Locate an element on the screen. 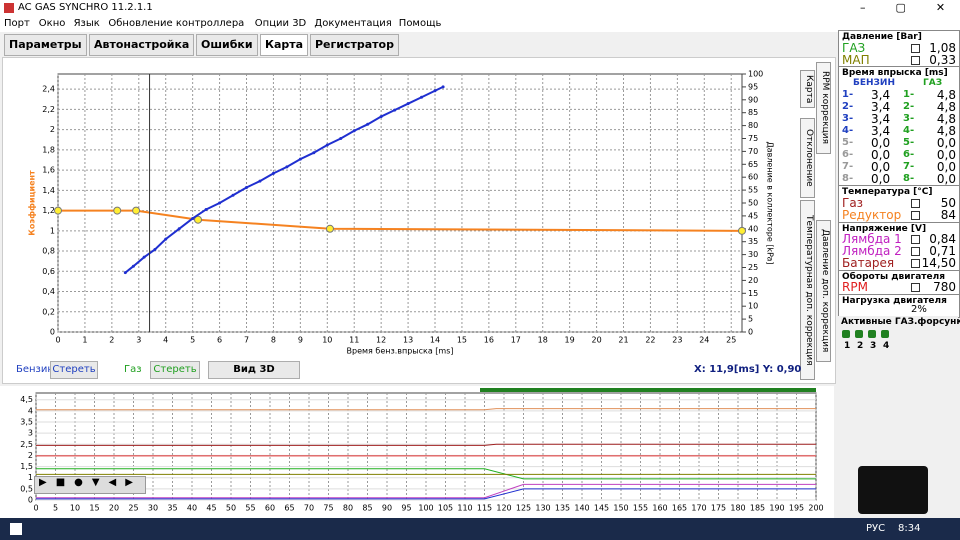 This screenshot has height=540, width=960. cyl-label: 4- is located at coordinates (848, 130).